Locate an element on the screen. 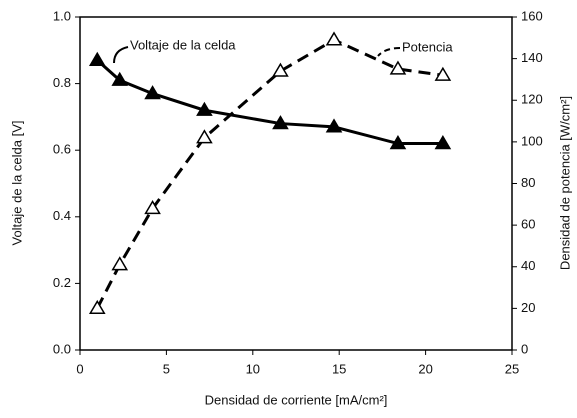 This screenshot has height=418, width=577. y-axis-label: Voltaje de la celda [V] is located at coordinates (16, 182).